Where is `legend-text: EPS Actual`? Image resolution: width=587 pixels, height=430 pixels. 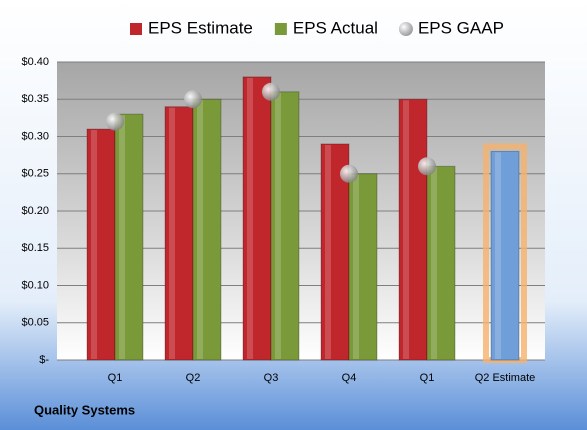 legend-text: EPS Actual is located at coordinates (335, 27).